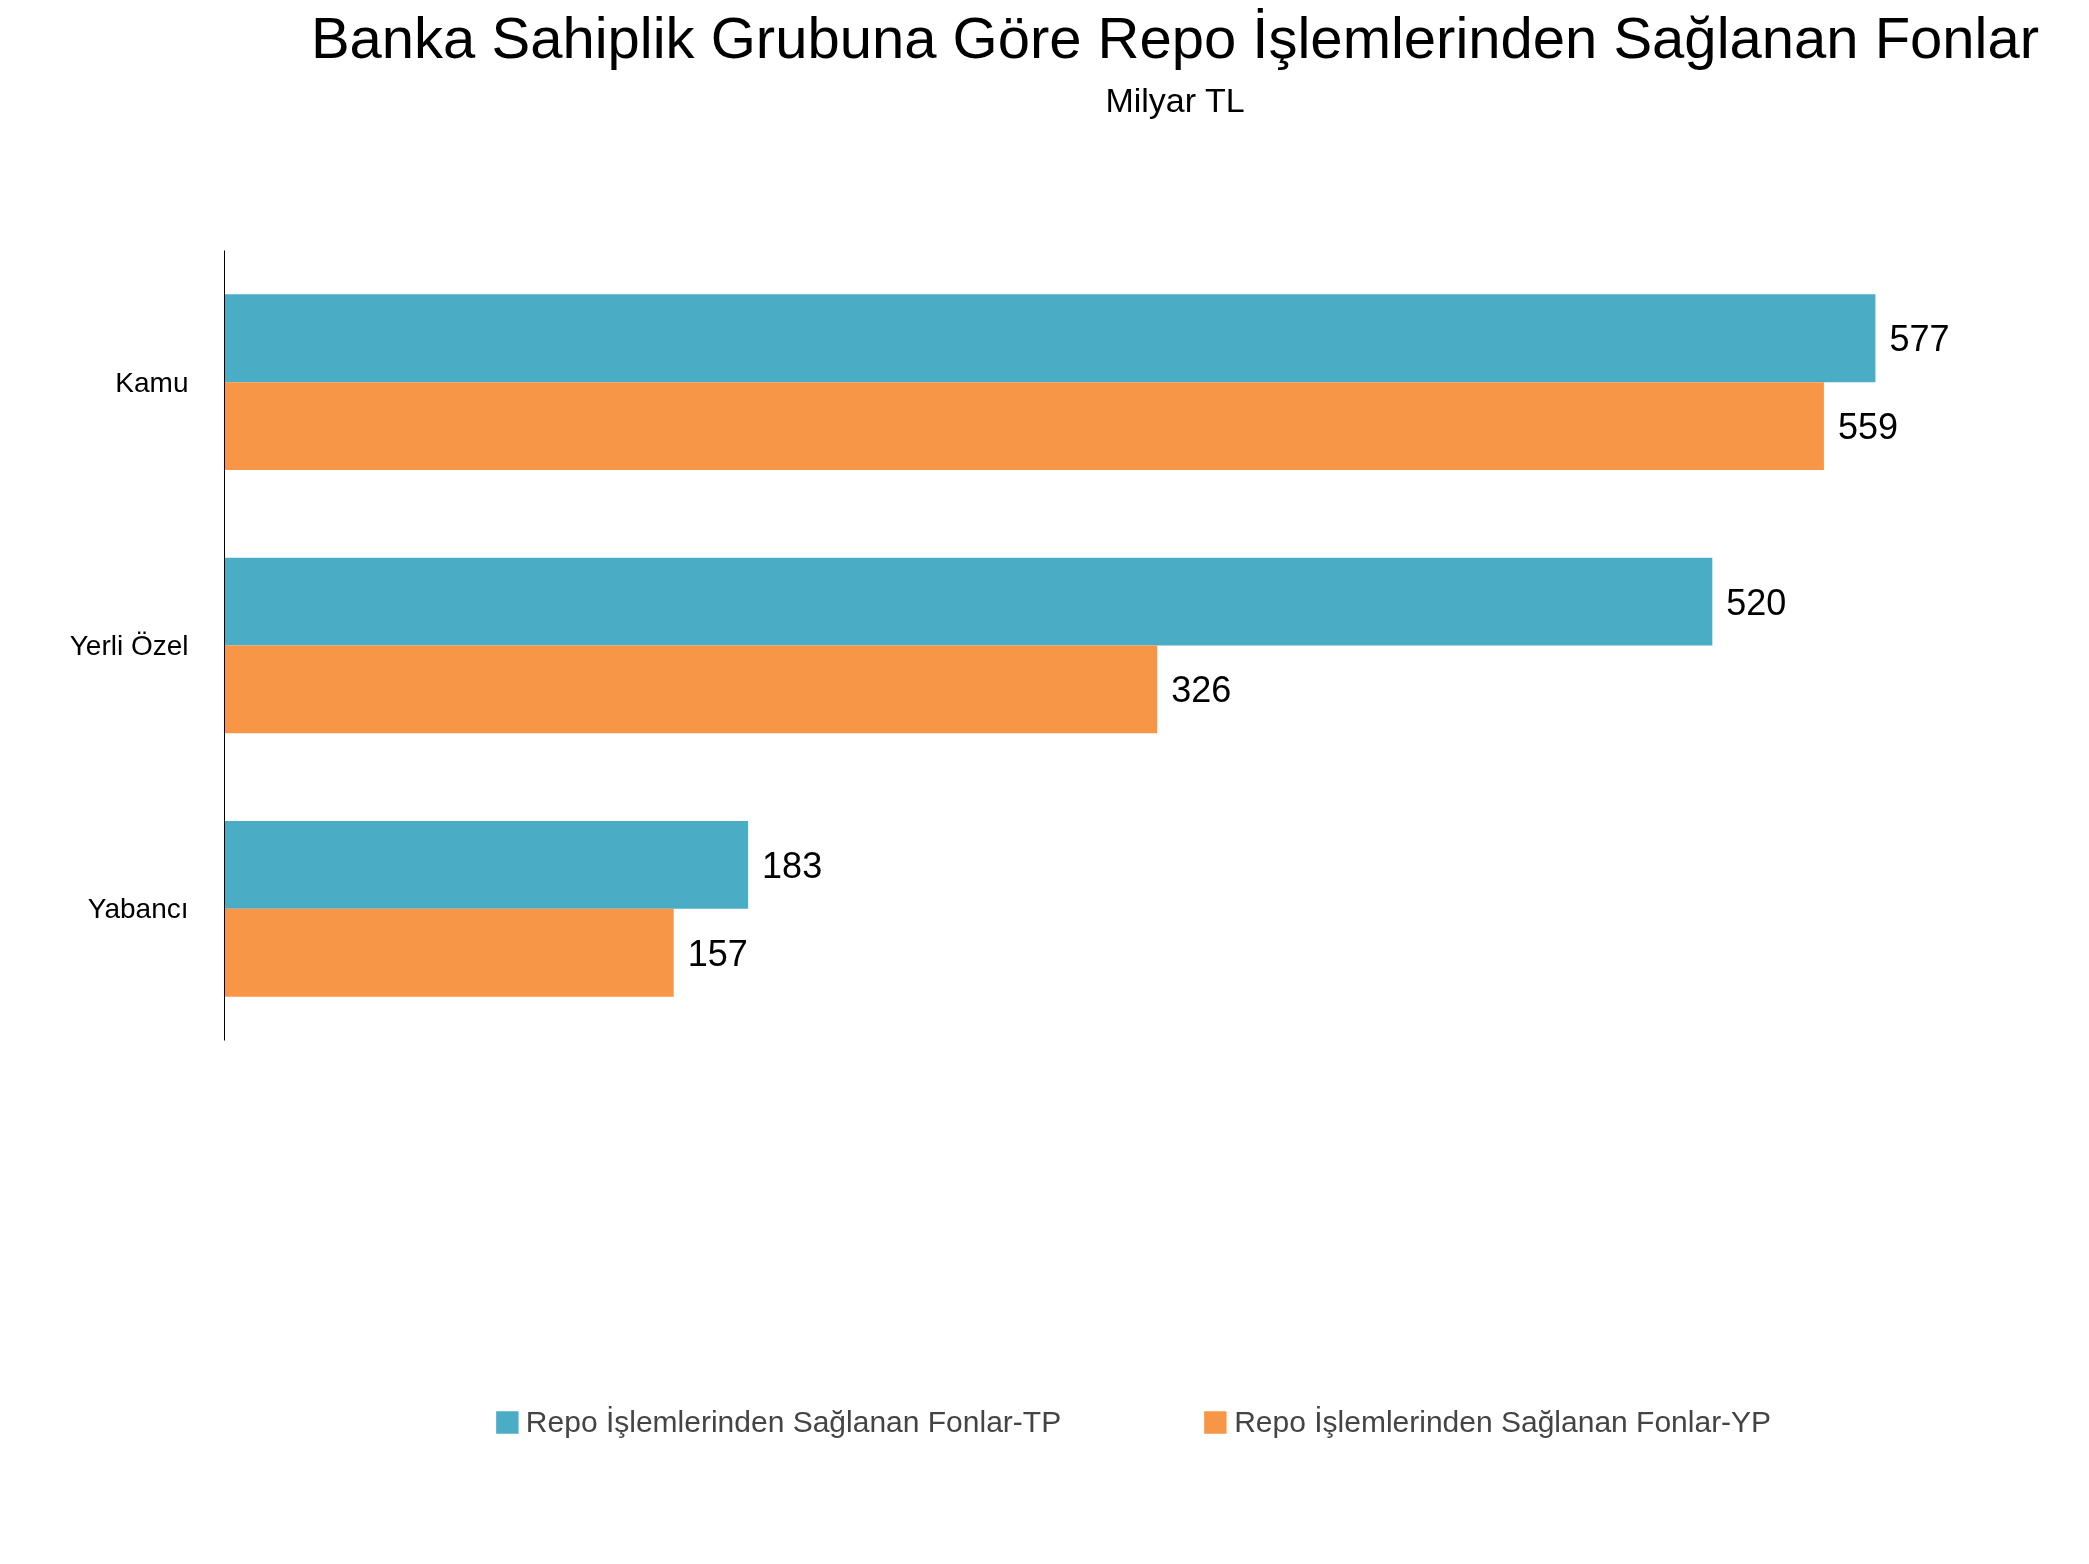  What do you see at coordinates (793, 1421) in the screenshot?
I see `legend-label: Repo İşlemlerinden Sağlanan Fonlar-TP` at bounding box center [793, 1421].